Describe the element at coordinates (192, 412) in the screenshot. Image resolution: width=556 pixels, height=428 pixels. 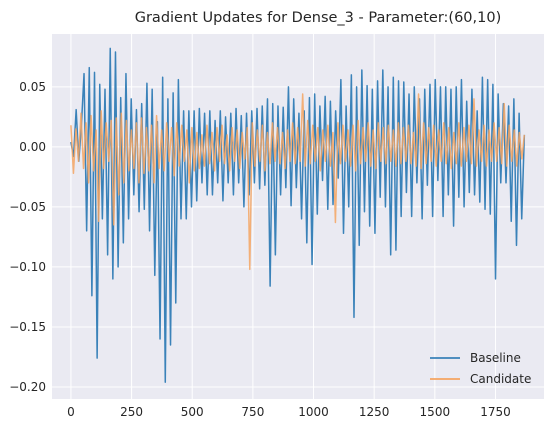
I see `x-tick-label: 500` at that location.